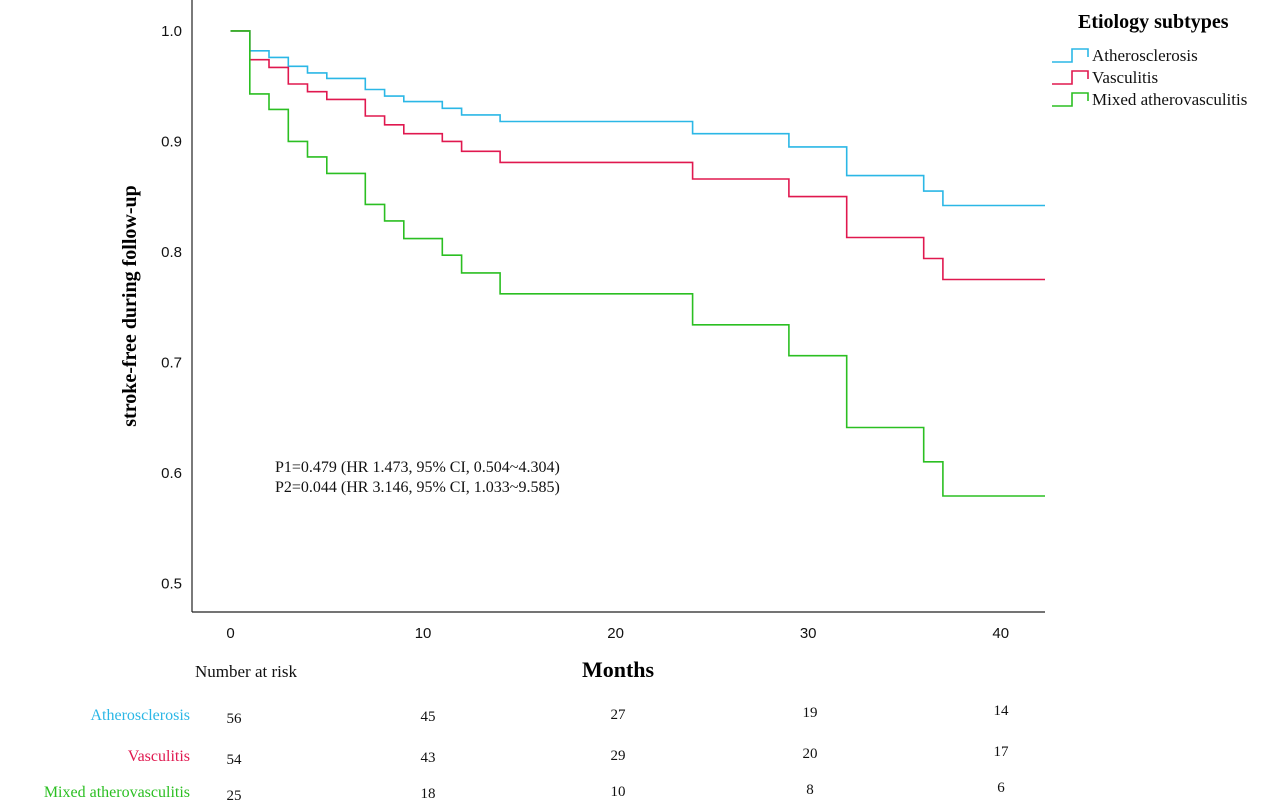 This screenshot has width=1280, height=805. What do you see at coordinates (810, 790) in the screenshot?
I see `risk-count: 8` at bounding box center [810, 790].